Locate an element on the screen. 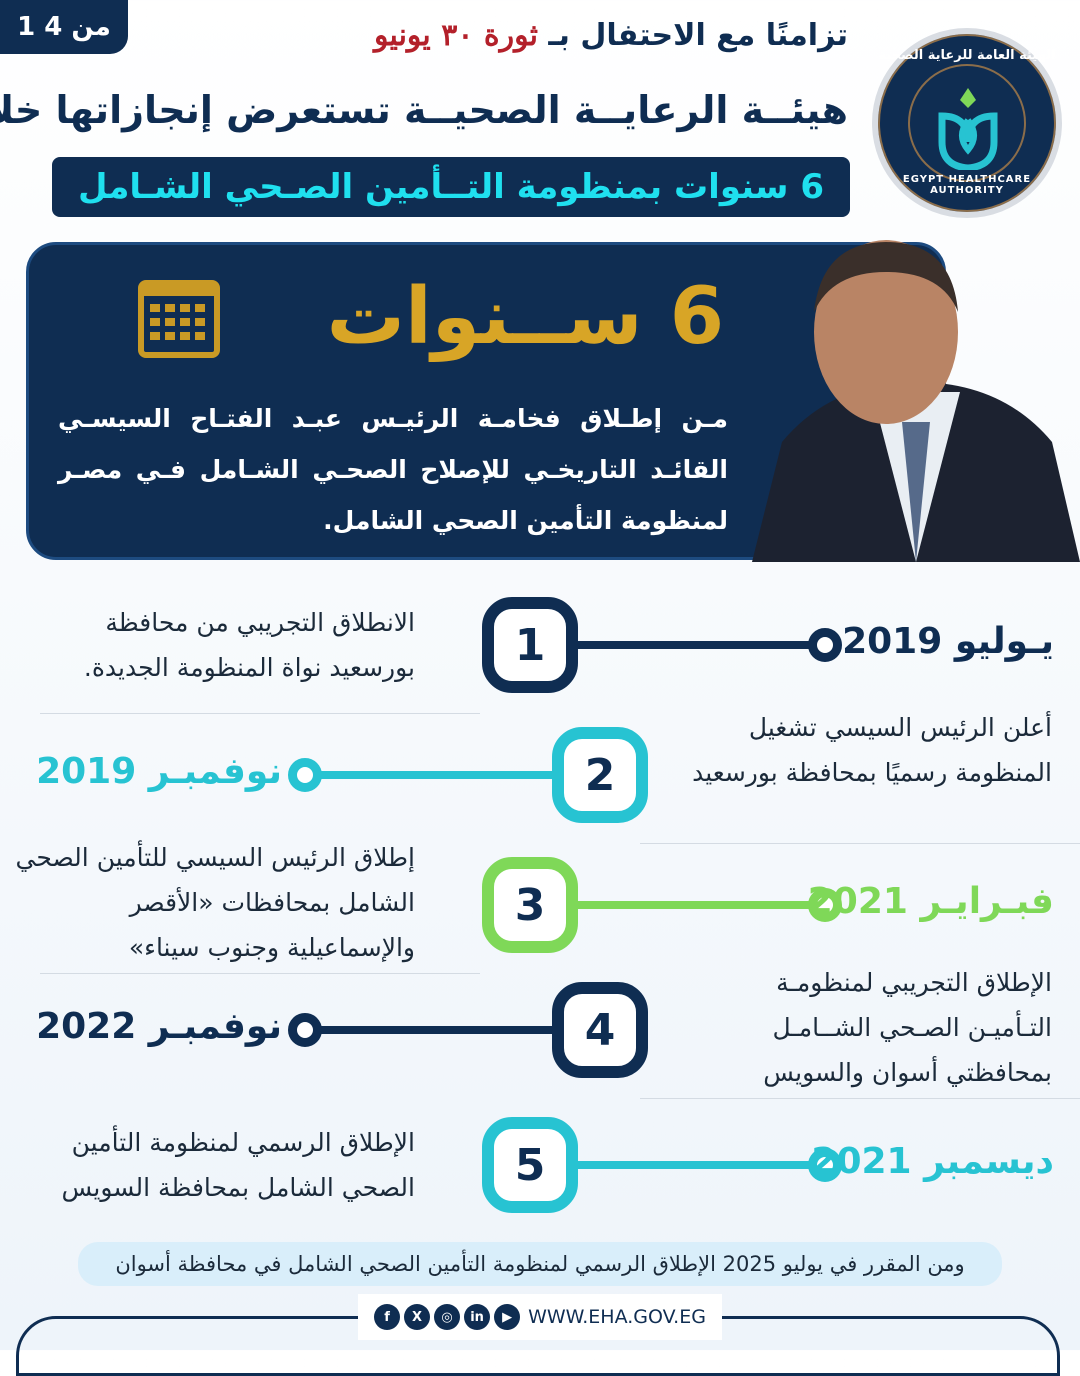 The image size is (1080, 1376). president-portrait is located at coordinates (916, 401).